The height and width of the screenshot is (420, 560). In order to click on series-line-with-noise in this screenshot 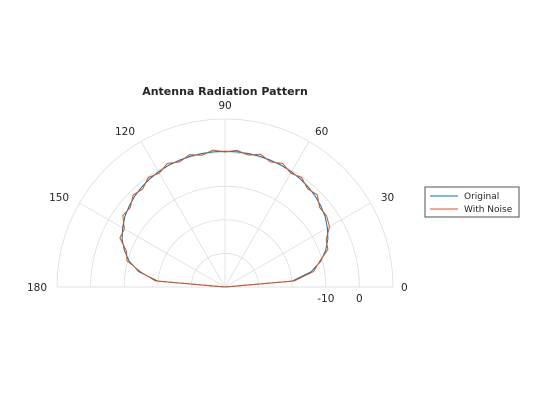, I will do `click(224, 218)`.